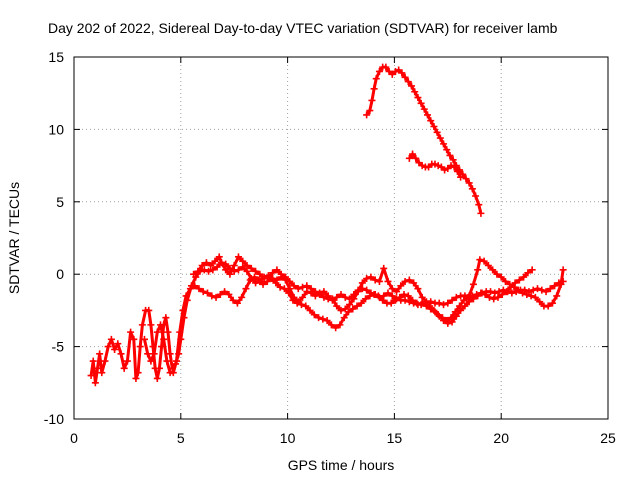 This screenshot has height=480, width=640. I want to click on y-tick-label: -10, so click(54, 419).